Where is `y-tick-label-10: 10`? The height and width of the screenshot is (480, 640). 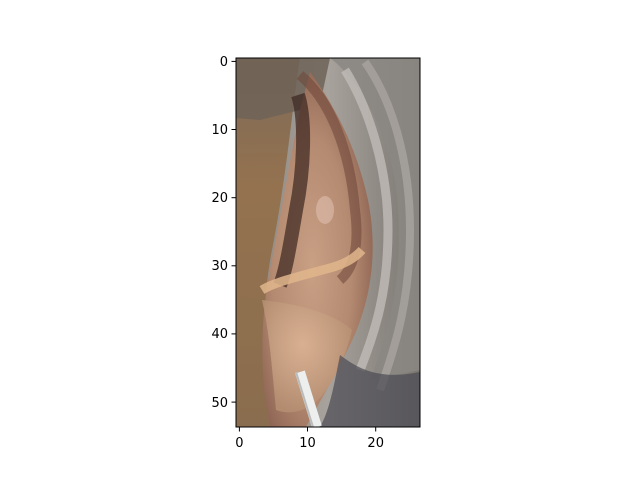 y-tick-label-10: 10 is located at coordinates (219, 130).